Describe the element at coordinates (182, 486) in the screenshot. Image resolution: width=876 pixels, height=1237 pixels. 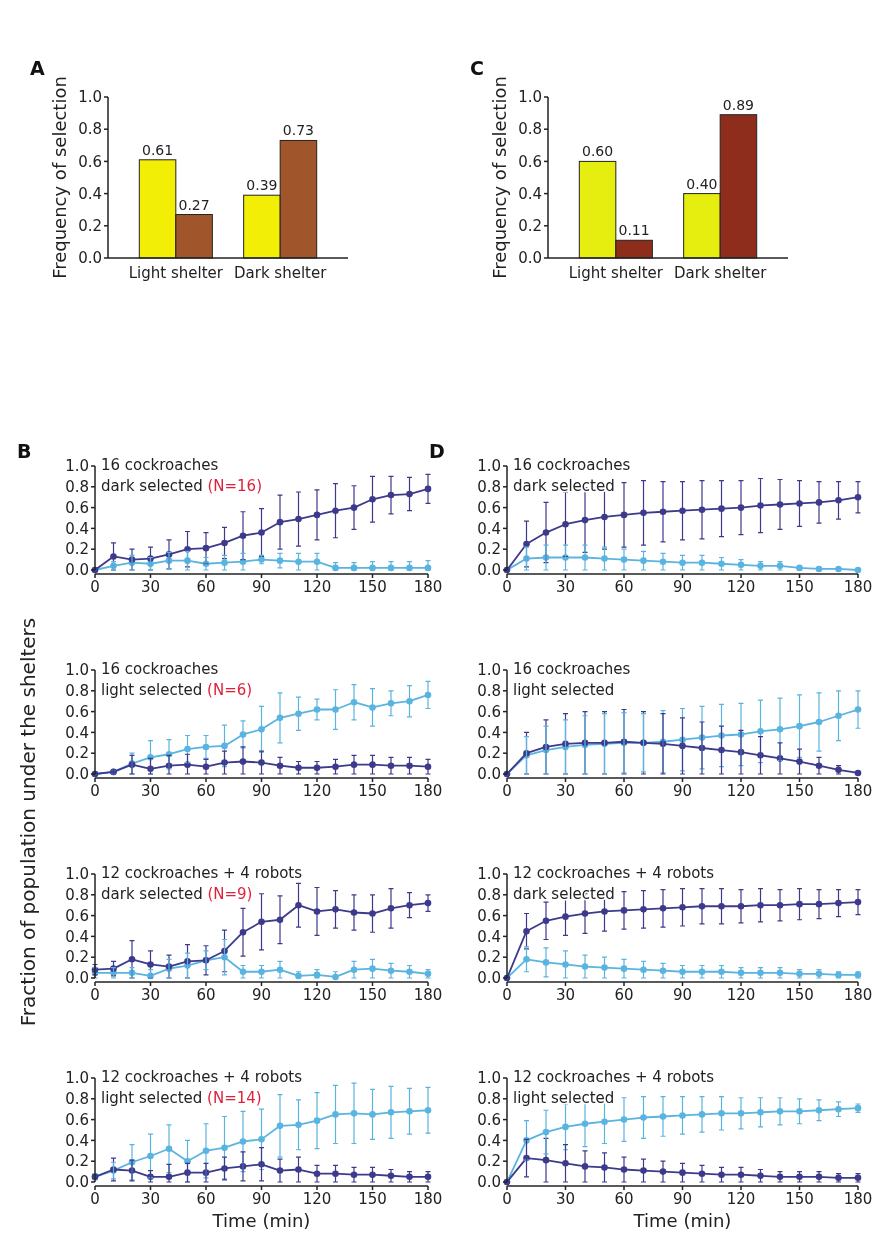
I see `text: dark selected (N=16)` at that location.